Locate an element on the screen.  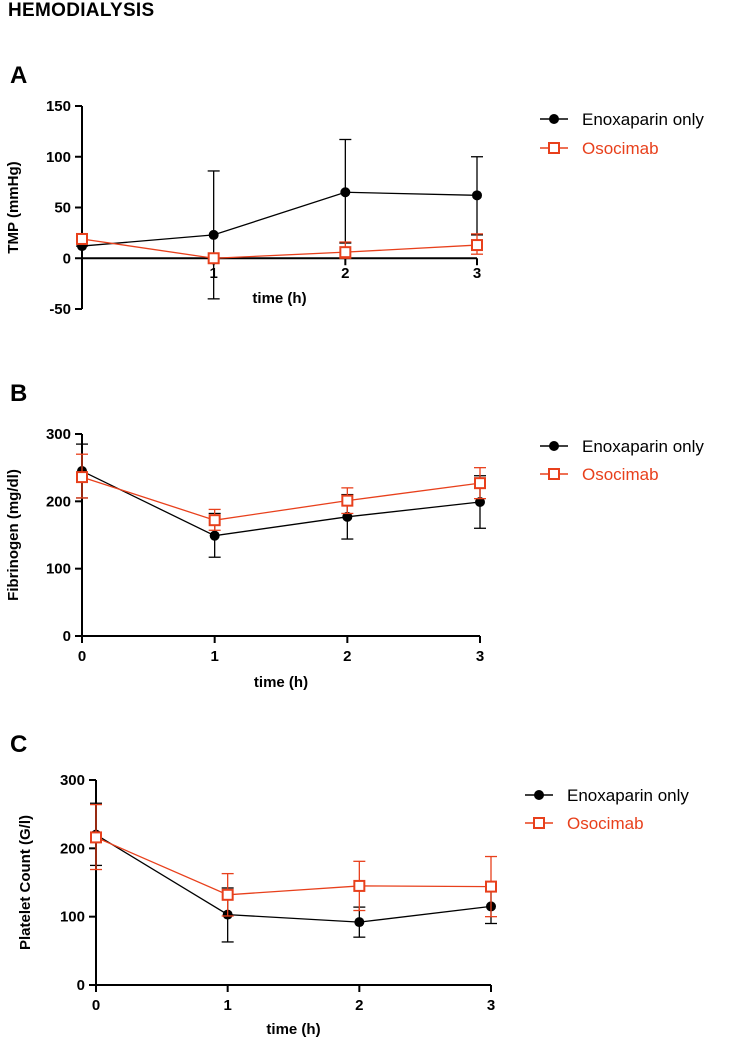
y-tick-label: 50 is located at coordinates (62, 208).